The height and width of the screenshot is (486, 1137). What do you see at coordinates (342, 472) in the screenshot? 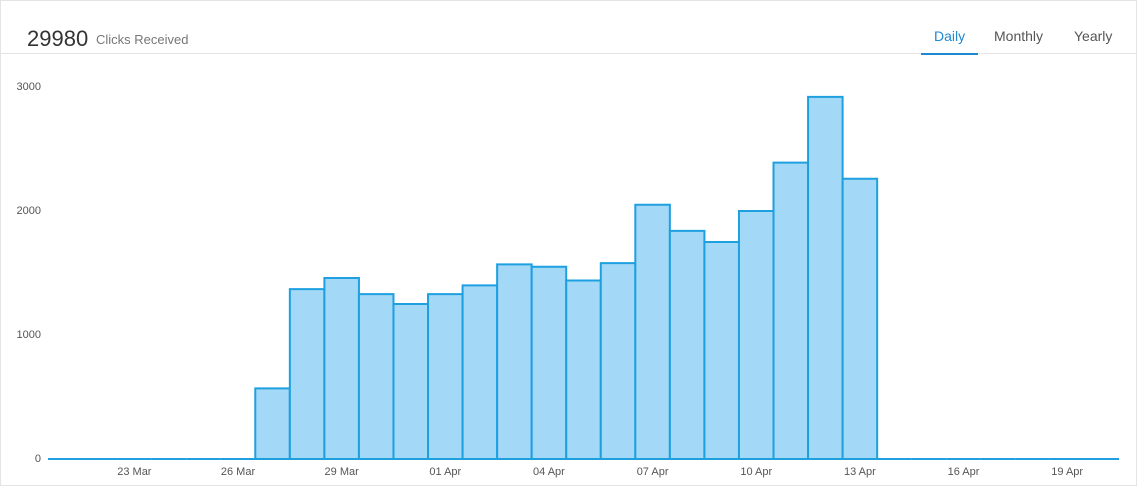
I see `x-tick-label: 29 Mar` at bounding box center [342, 472].